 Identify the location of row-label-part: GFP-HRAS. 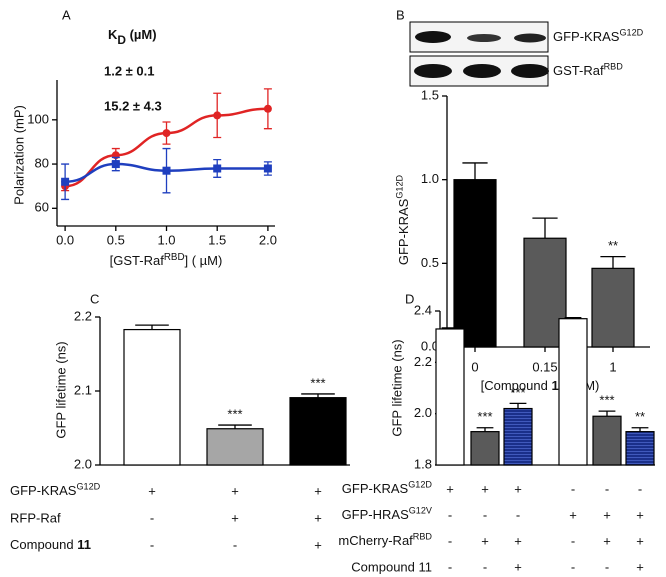
(376, 514).